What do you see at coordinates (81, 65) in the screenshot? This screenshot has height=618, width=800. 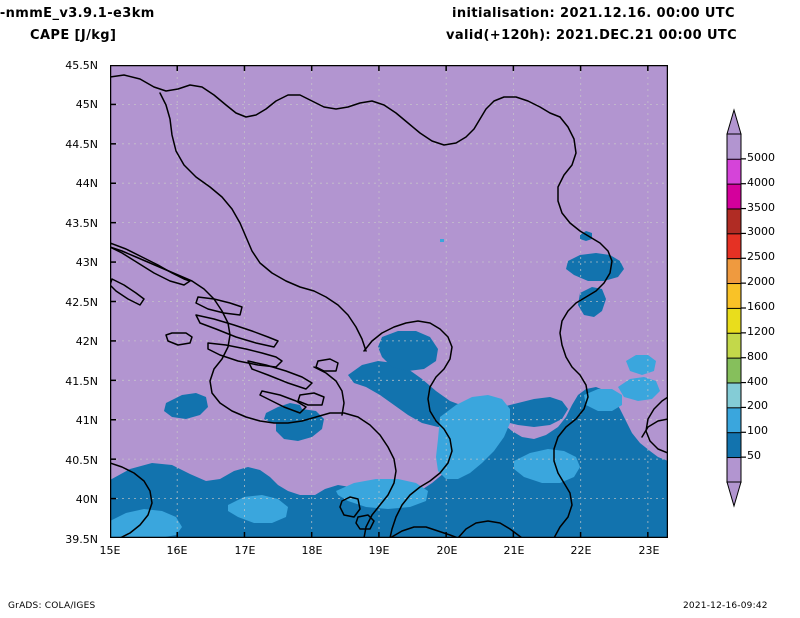 I see `y-tick-label: 45.5N` at bounding box center [81, 65].